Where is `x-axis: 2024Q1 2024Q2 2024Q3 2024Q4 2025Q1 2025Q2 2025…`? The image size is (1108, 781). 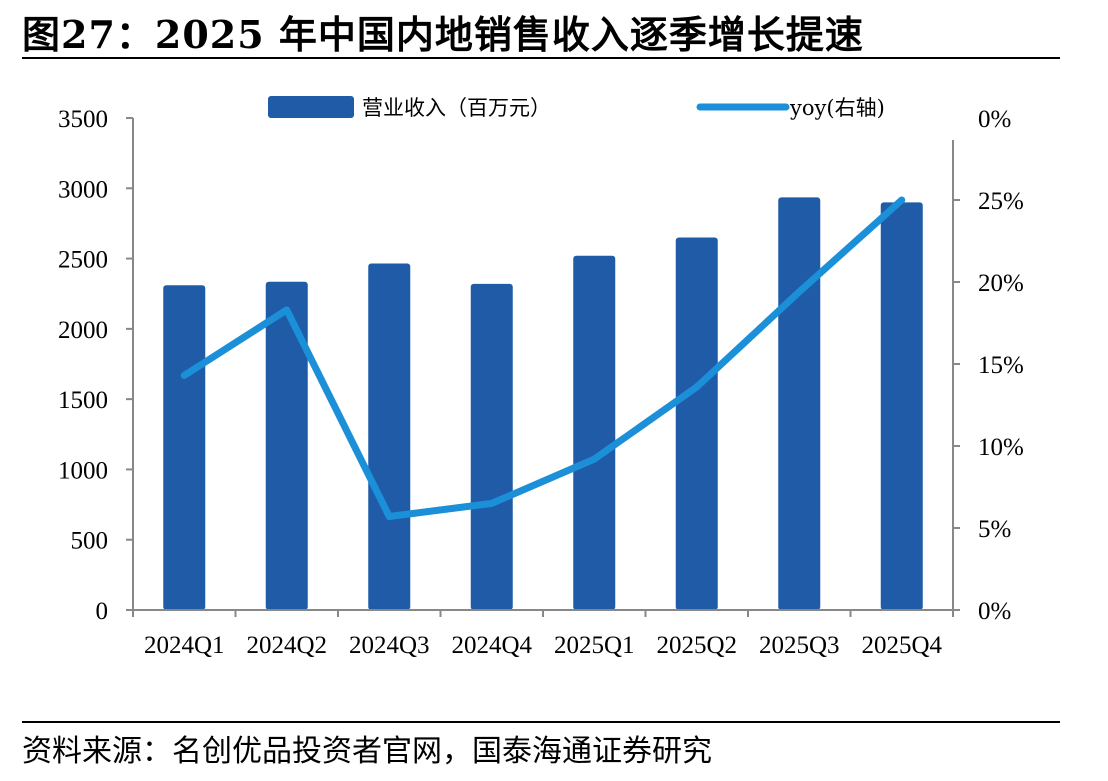 x-axis: 2024Q1 2024Q2 2024Q3 2024Q4 2025Q1 2025Q2 2025… is located at coordinates (543, 634).